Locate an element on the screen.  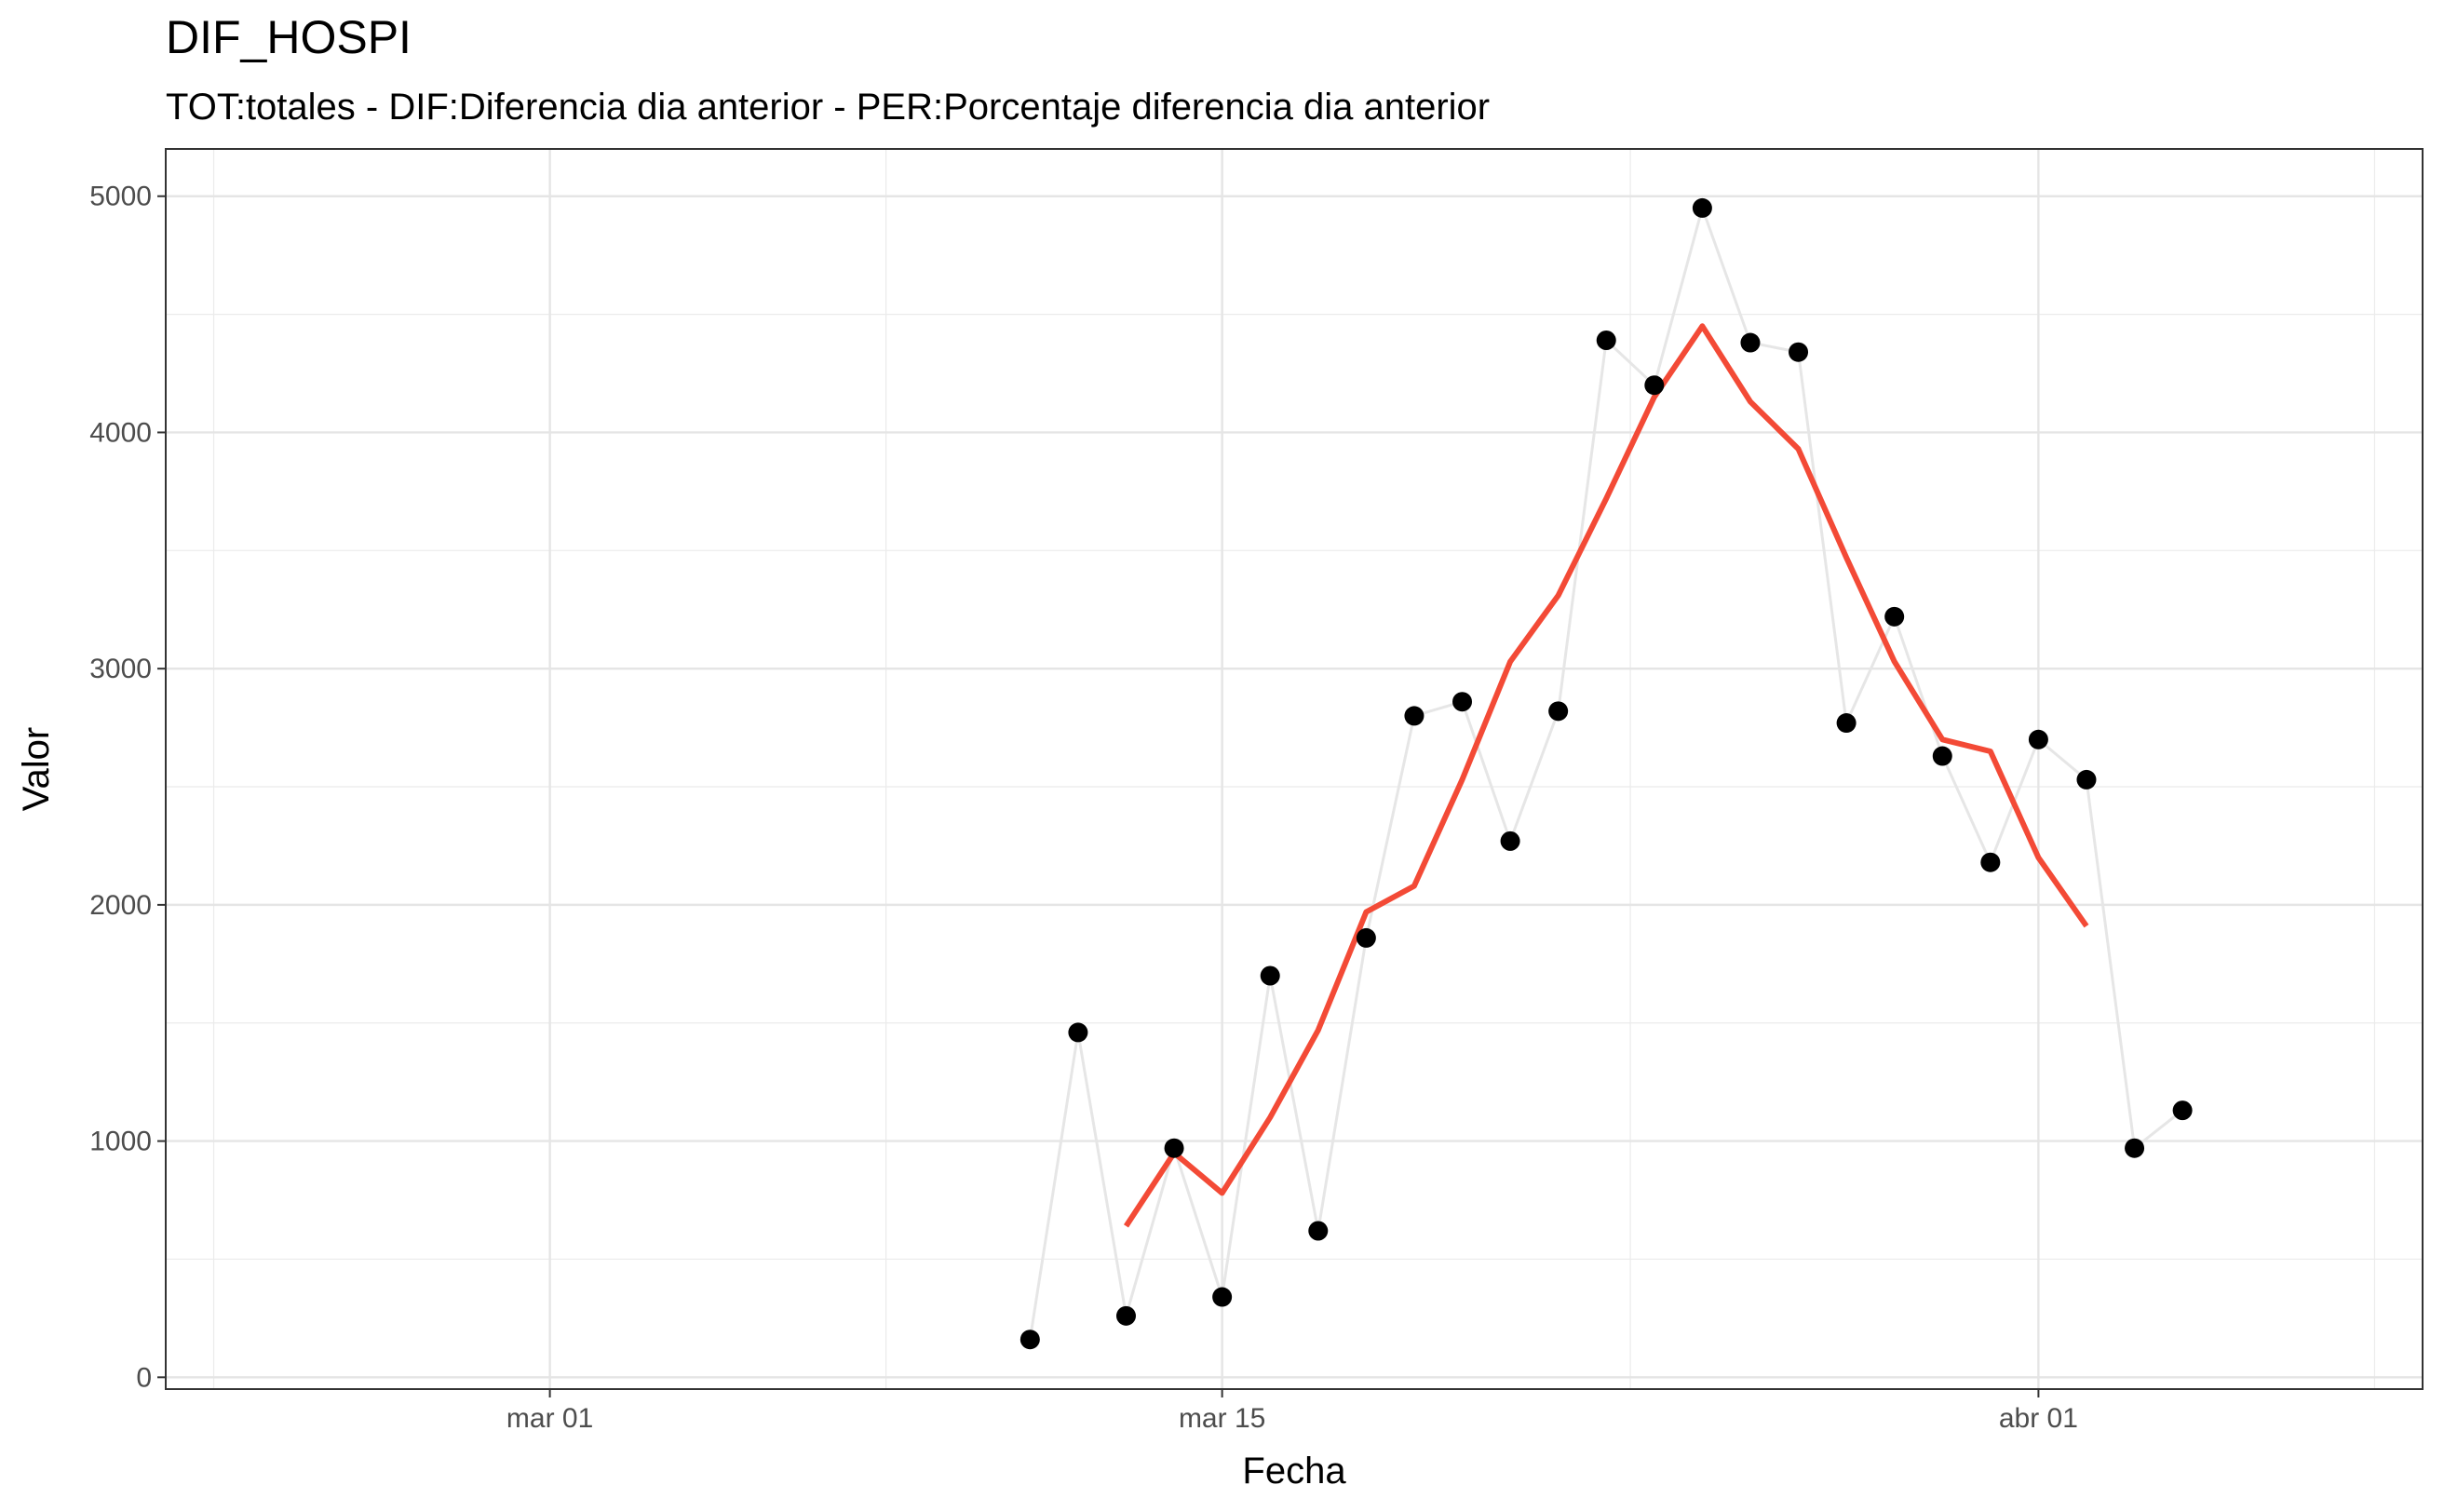
y-axis: 0 1000 2000 3000 4000 5000 is located at coordinates (127, 787).